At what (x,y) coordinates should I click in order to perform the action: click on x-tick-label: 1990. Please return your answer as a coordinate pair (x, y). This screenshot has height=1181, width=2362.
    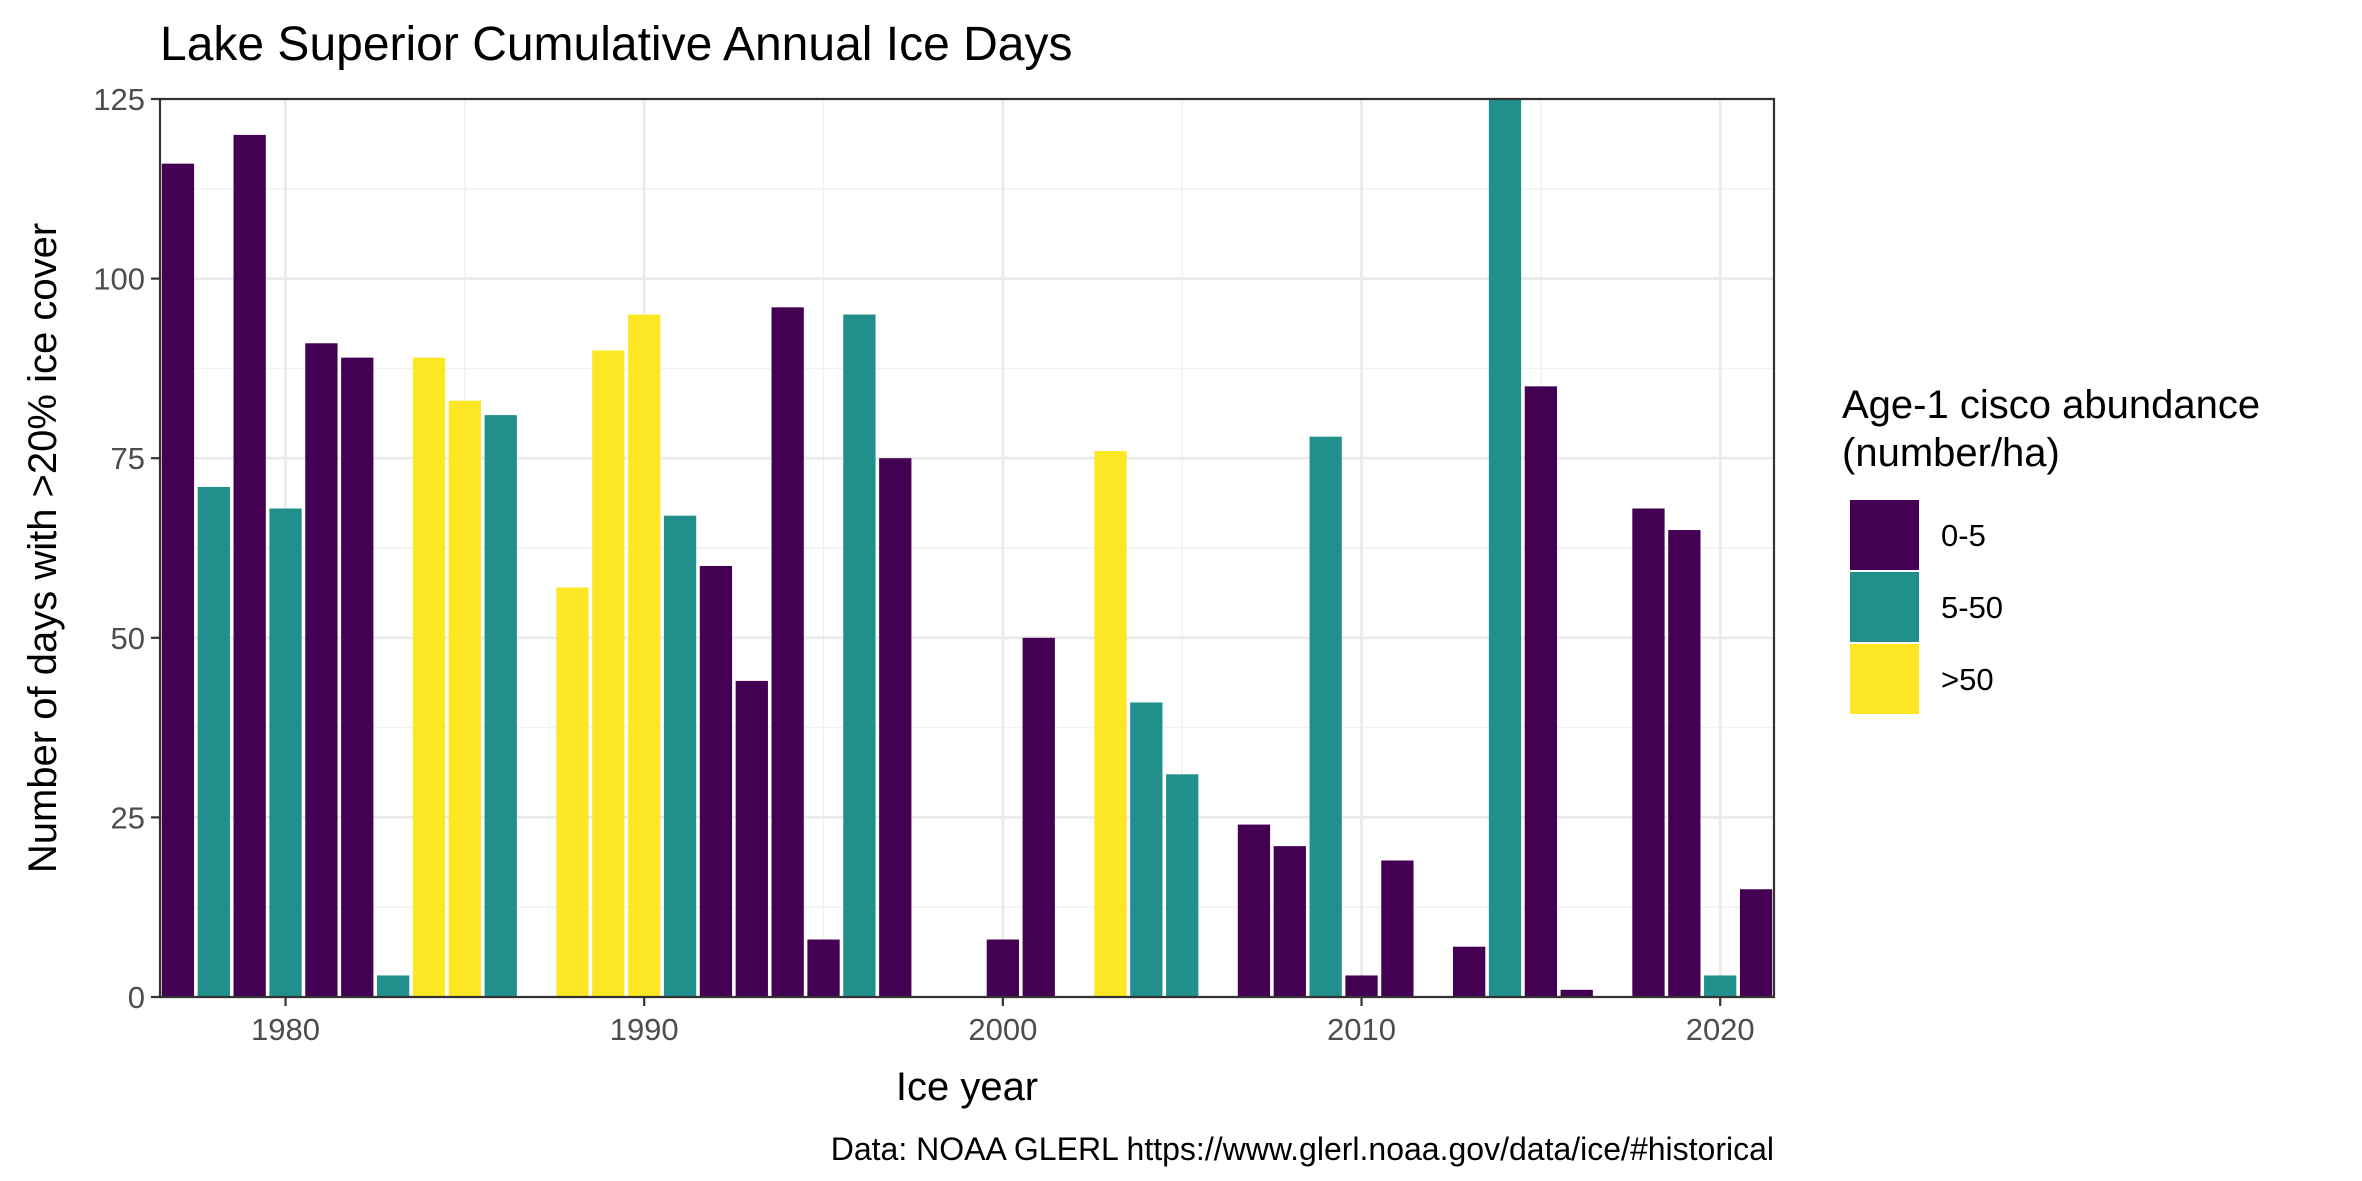
    Looking at the image, I should click on (644, 1029).